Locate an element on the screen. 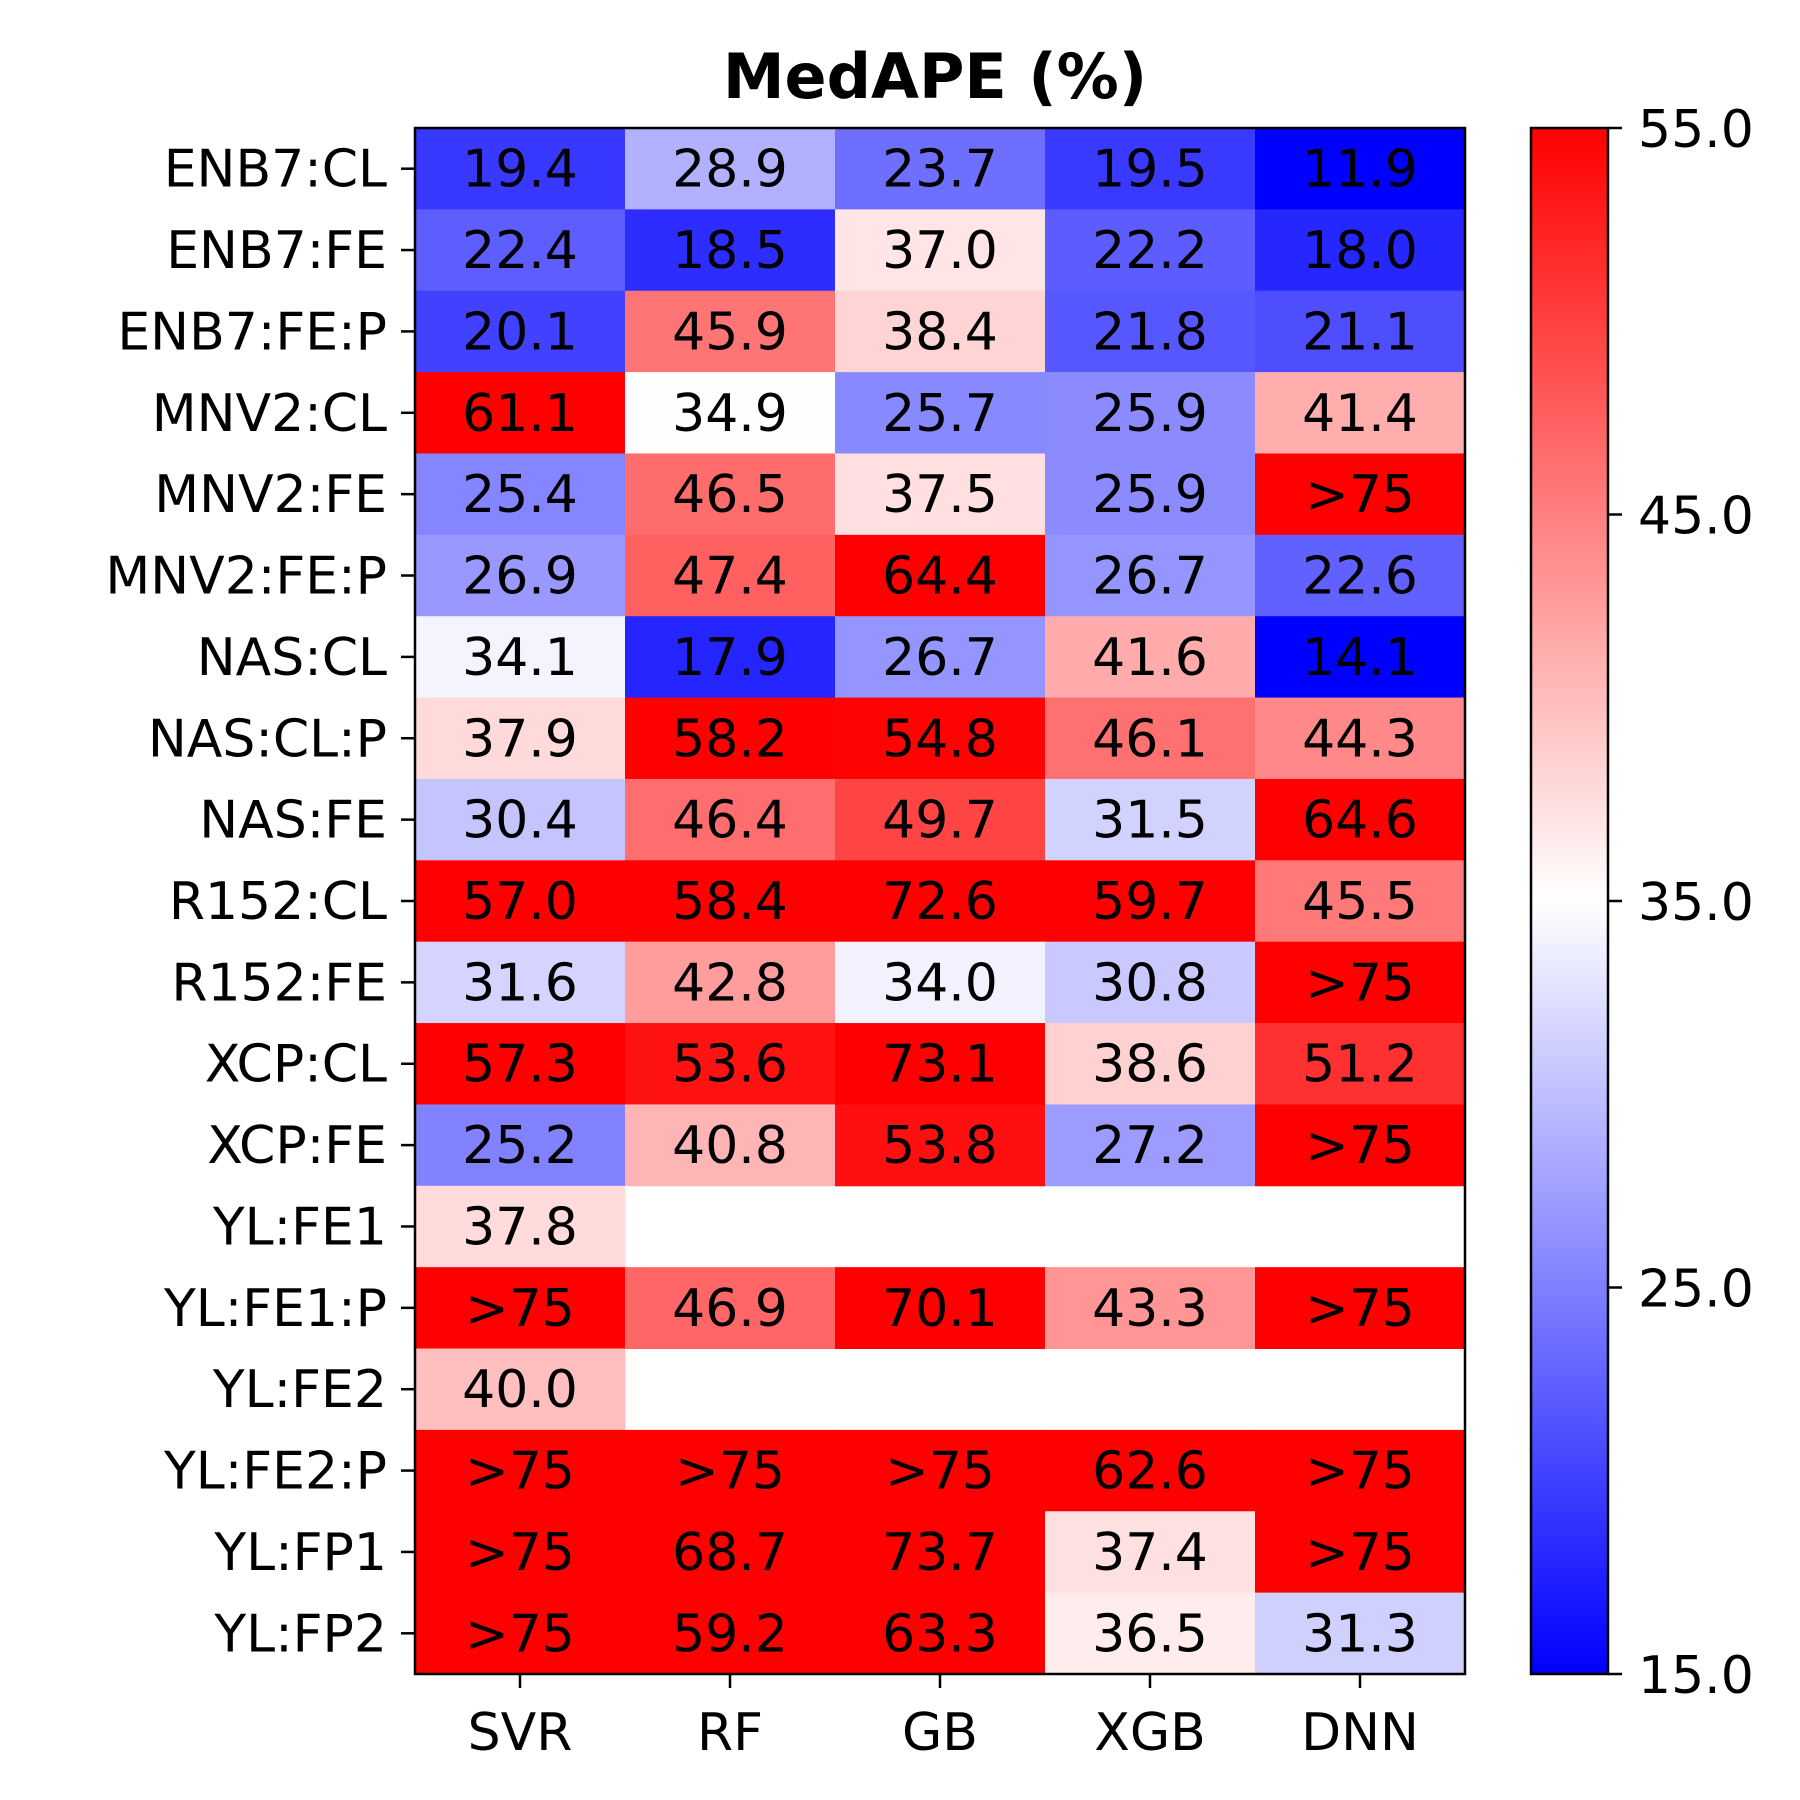 This screenshot has width=1800, height=1800. cell-value-label: 68.7 is located at coordinates (730, 1553).